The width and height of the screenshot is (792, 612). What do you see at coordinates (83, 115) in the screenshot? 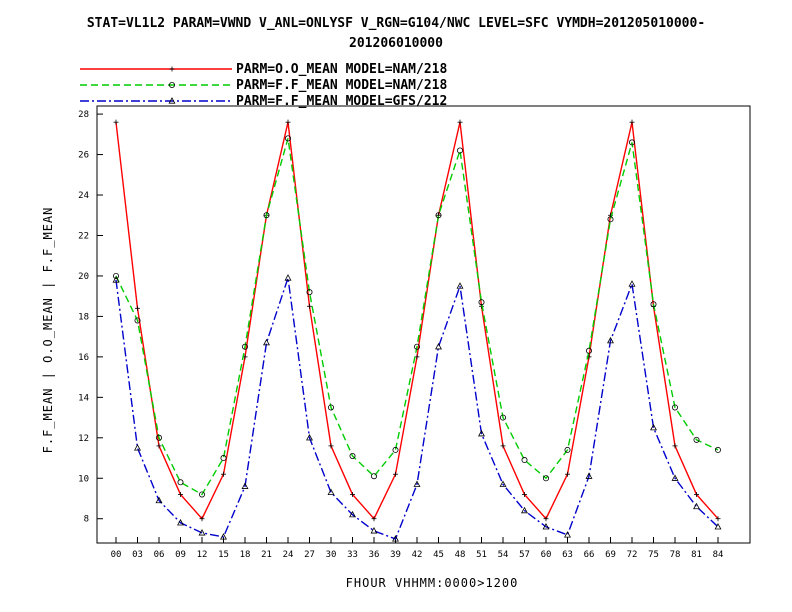
I see `y-tick-label: 28` at bounding box center [83, 115].